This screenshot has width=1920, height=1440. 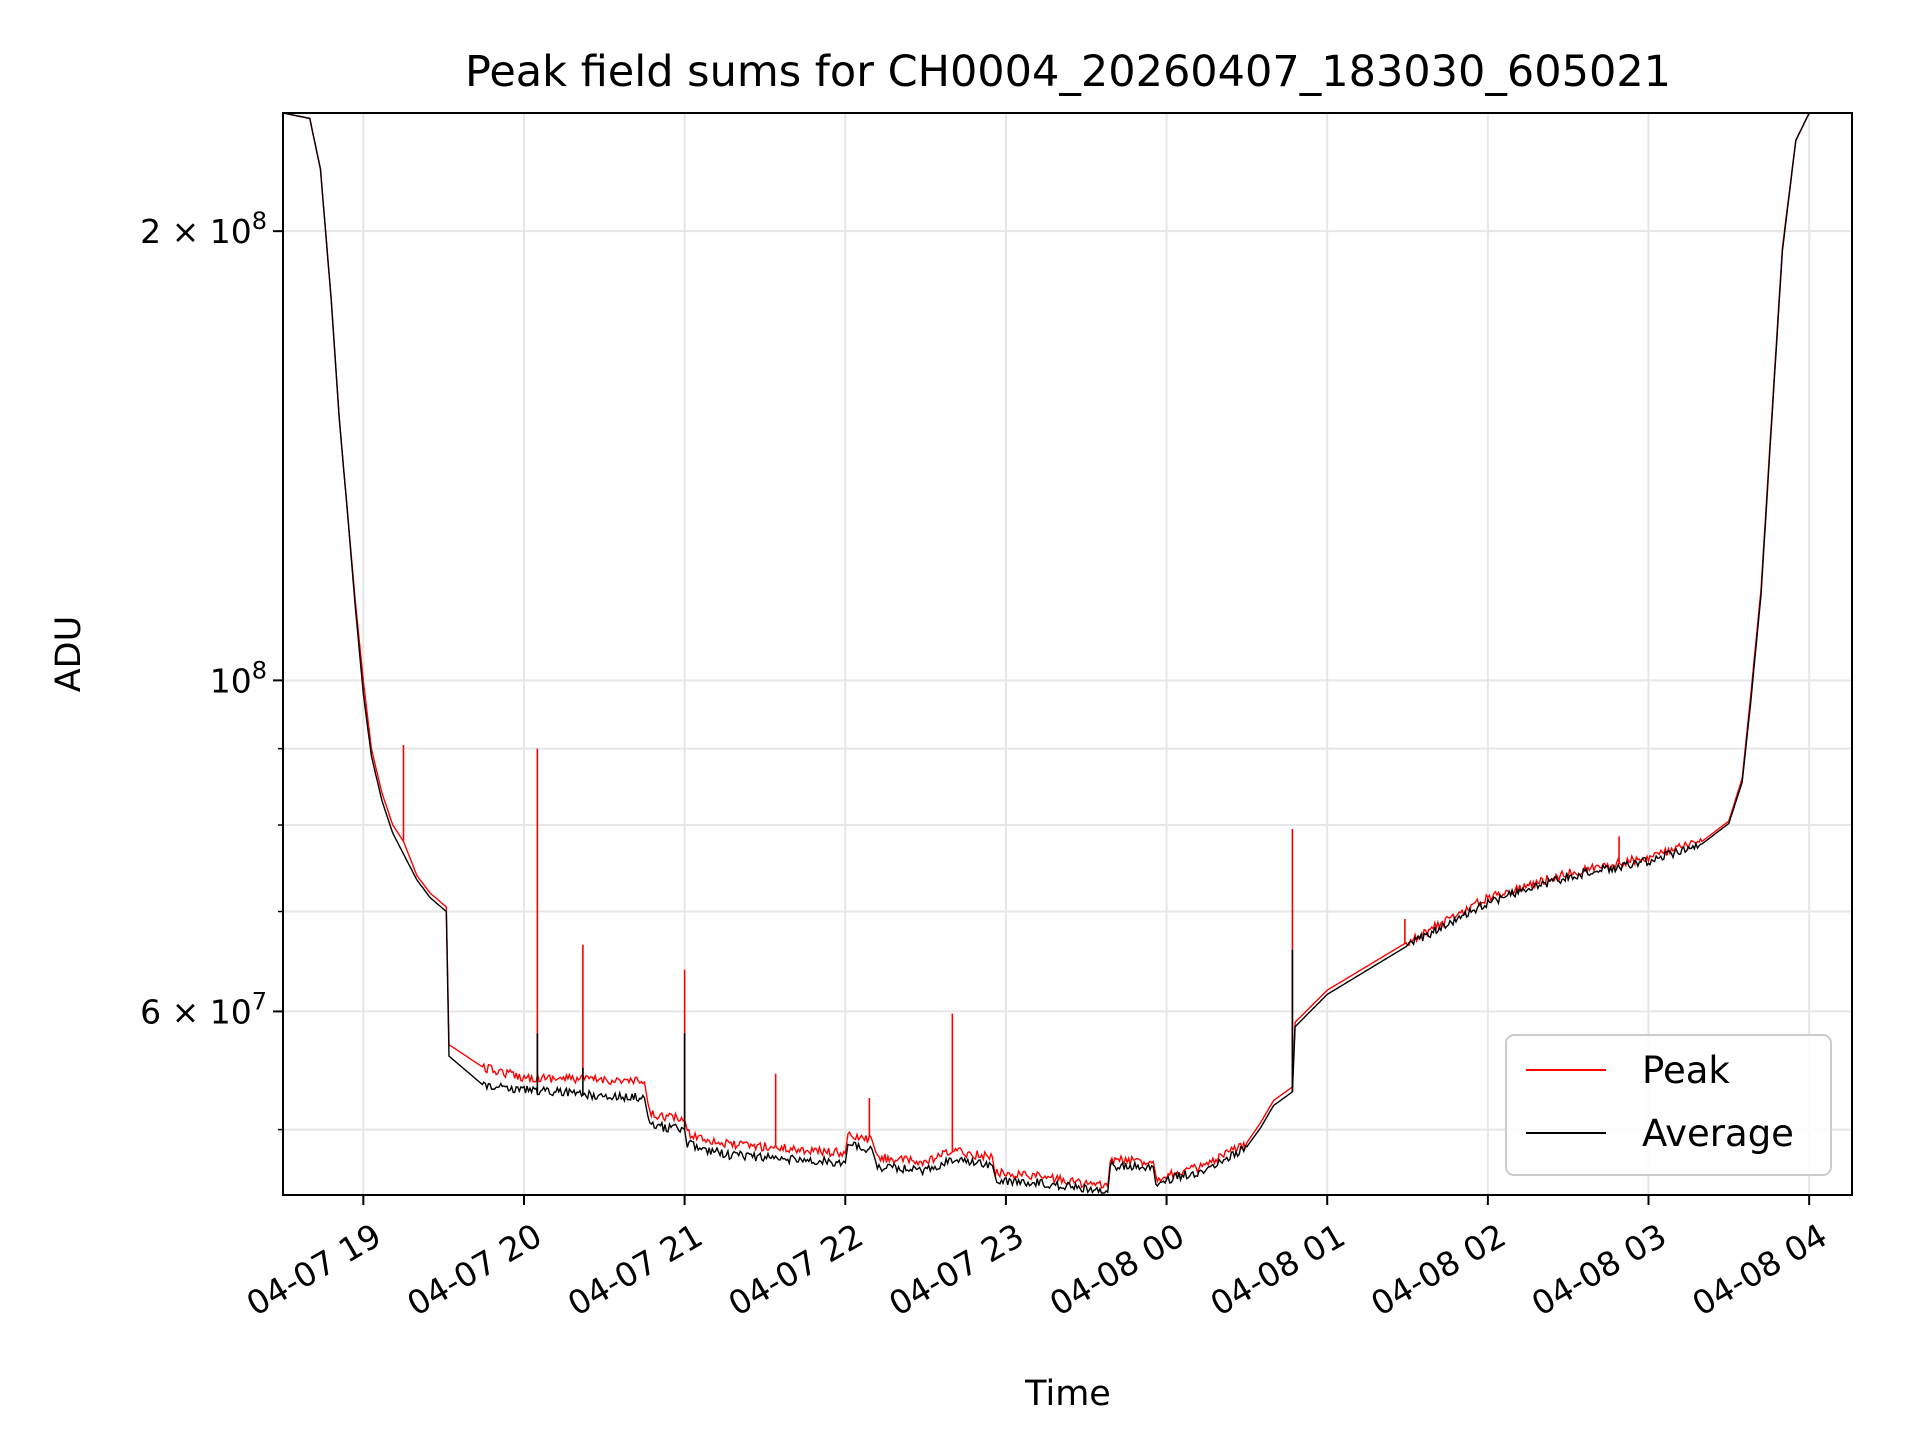 I want to click on legend: Peak Average, so click(x=1668, y=1105).